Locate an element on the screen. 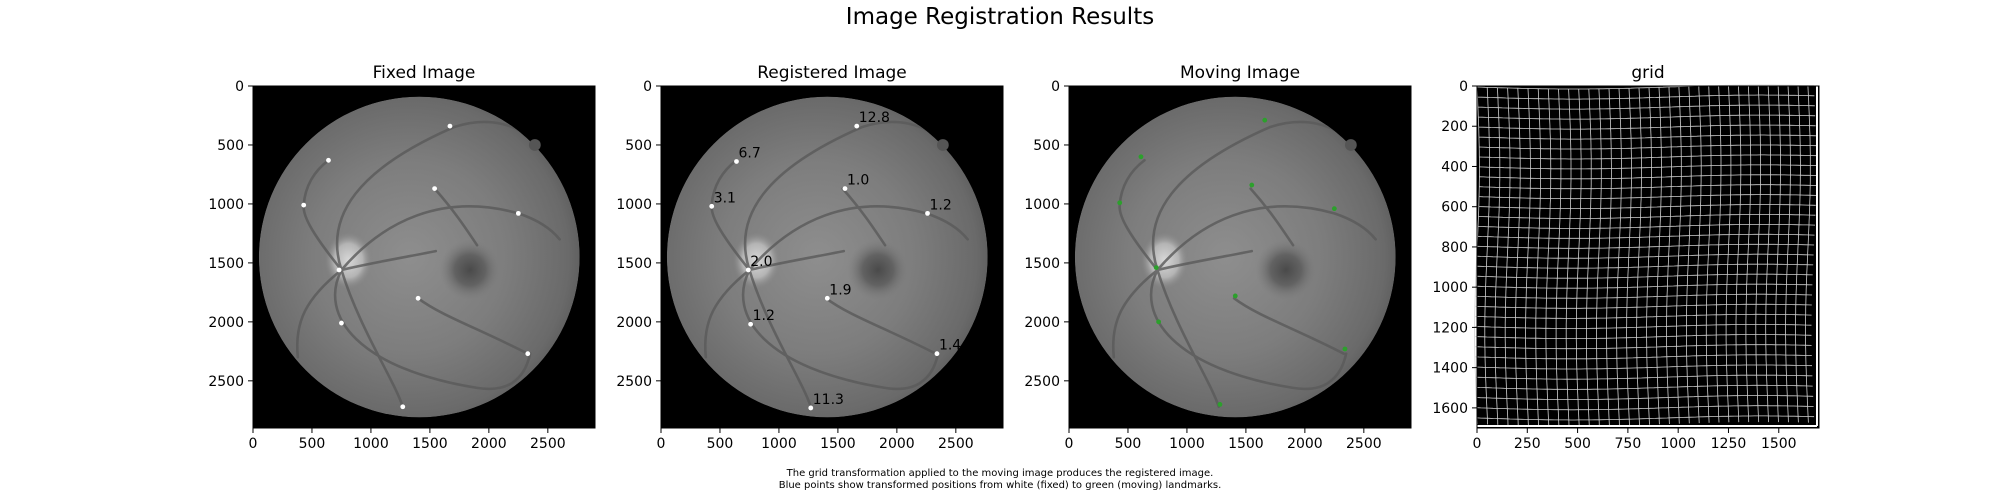 This screenshot has height=500, width=2000. panel-title: Registered Image is located at coordinates (832, 73).